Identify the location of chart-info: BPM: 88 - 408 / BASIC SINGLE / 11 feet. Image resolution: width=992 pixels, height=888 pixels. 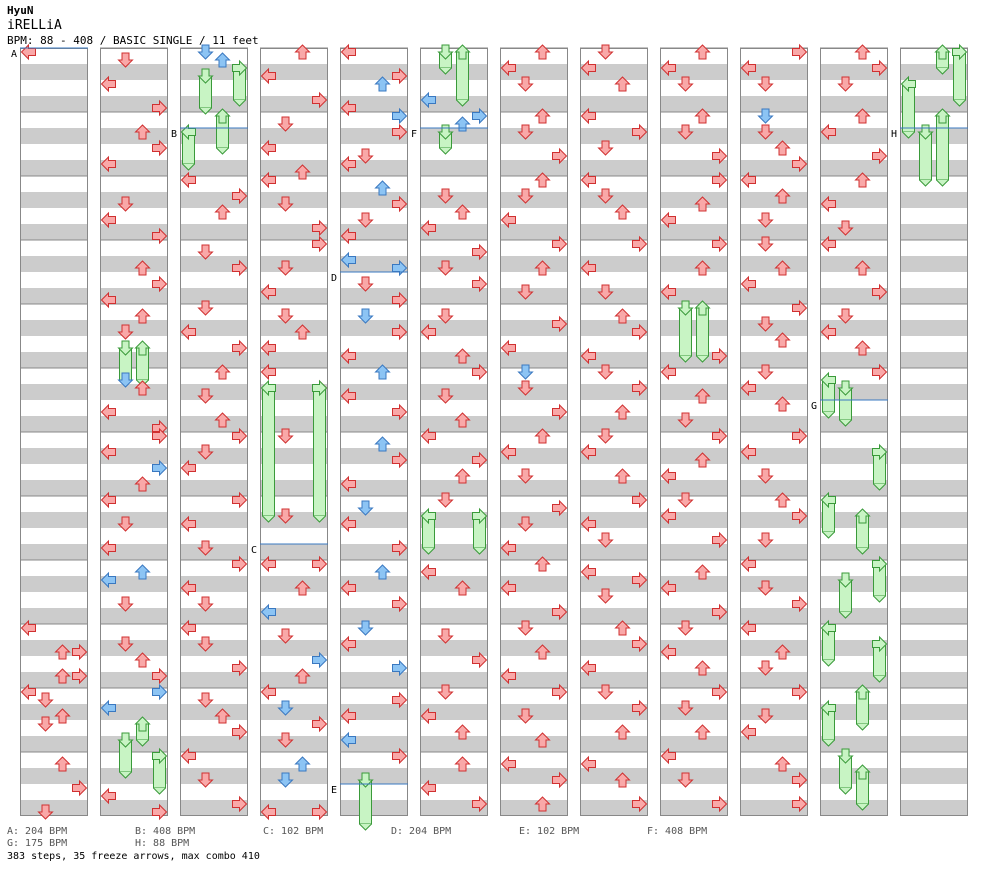
(133, 40).